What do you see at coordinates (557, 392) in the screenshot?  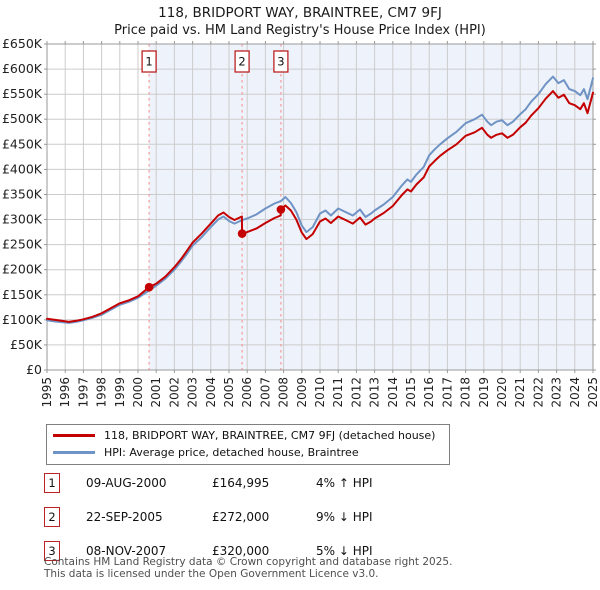 I see `x-tick-label: 2023` at bounding box center [557, 392].